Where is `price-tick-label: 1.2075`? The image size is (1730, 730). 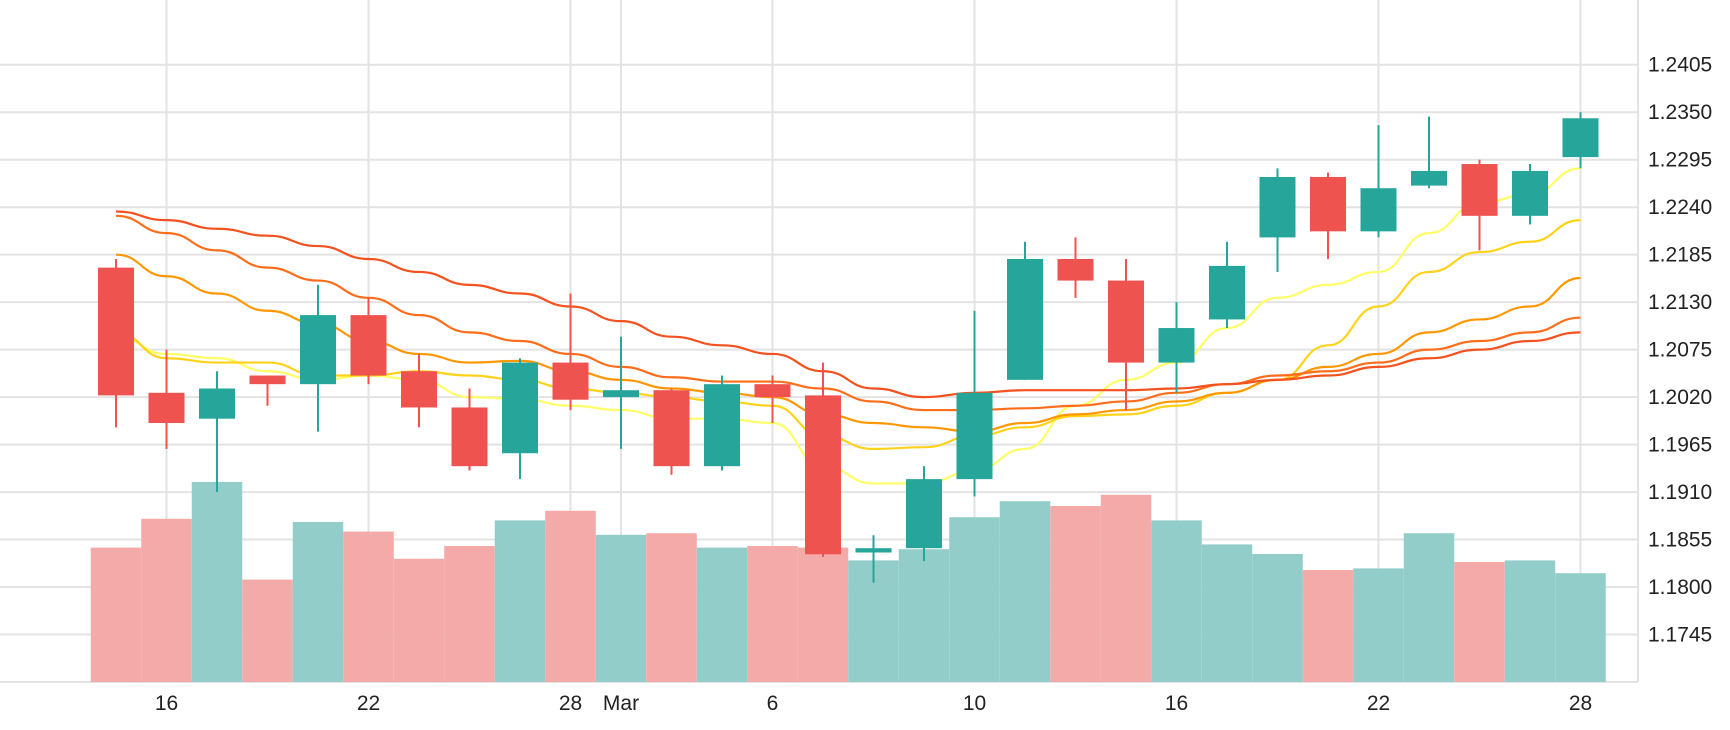 price-tick-label: 1.2075 is located at coordinates (1680, 350).